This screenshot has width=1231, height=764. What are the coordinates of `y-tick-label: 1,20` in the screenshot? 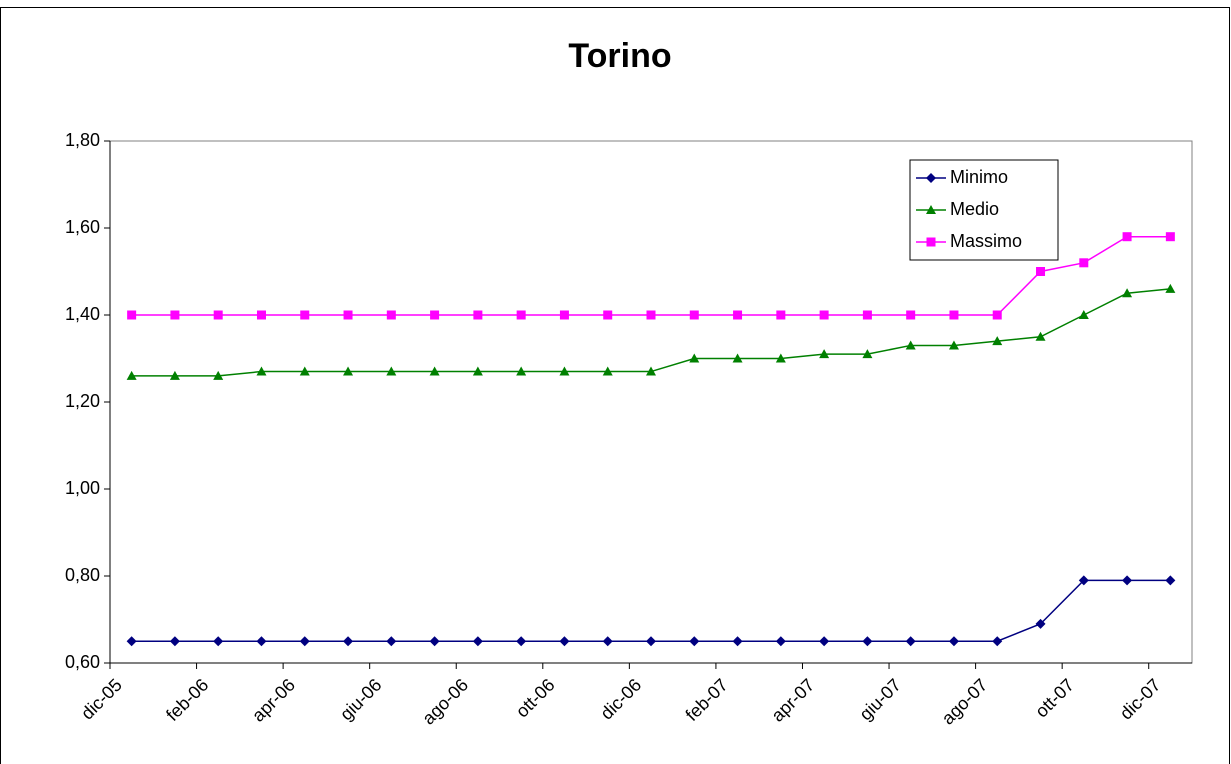 It's located at (82, 401).